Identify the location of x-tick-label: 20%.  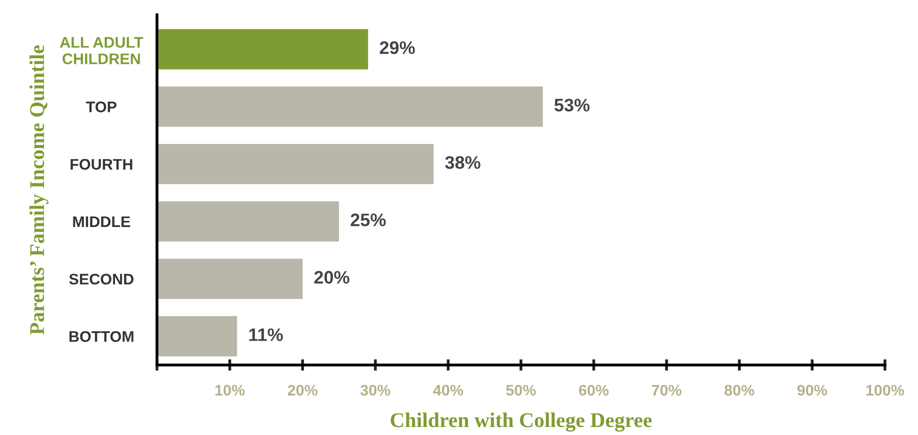
(303, 390).